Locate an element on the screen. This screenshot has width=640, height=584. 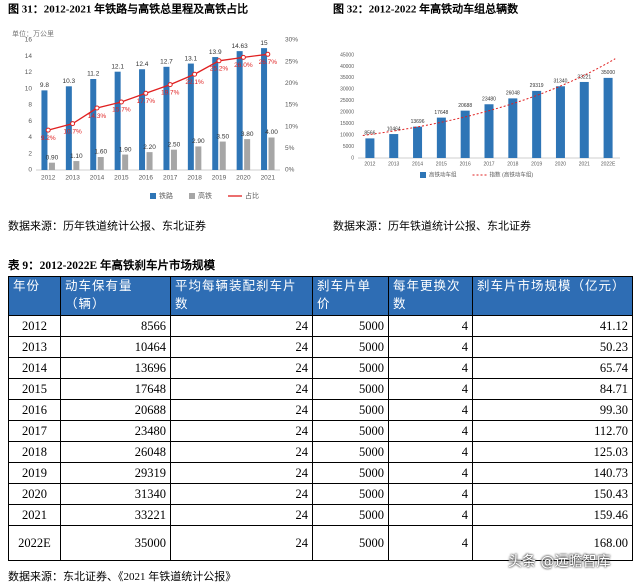
data-label: 10464 is located at coordinates (394, 129).